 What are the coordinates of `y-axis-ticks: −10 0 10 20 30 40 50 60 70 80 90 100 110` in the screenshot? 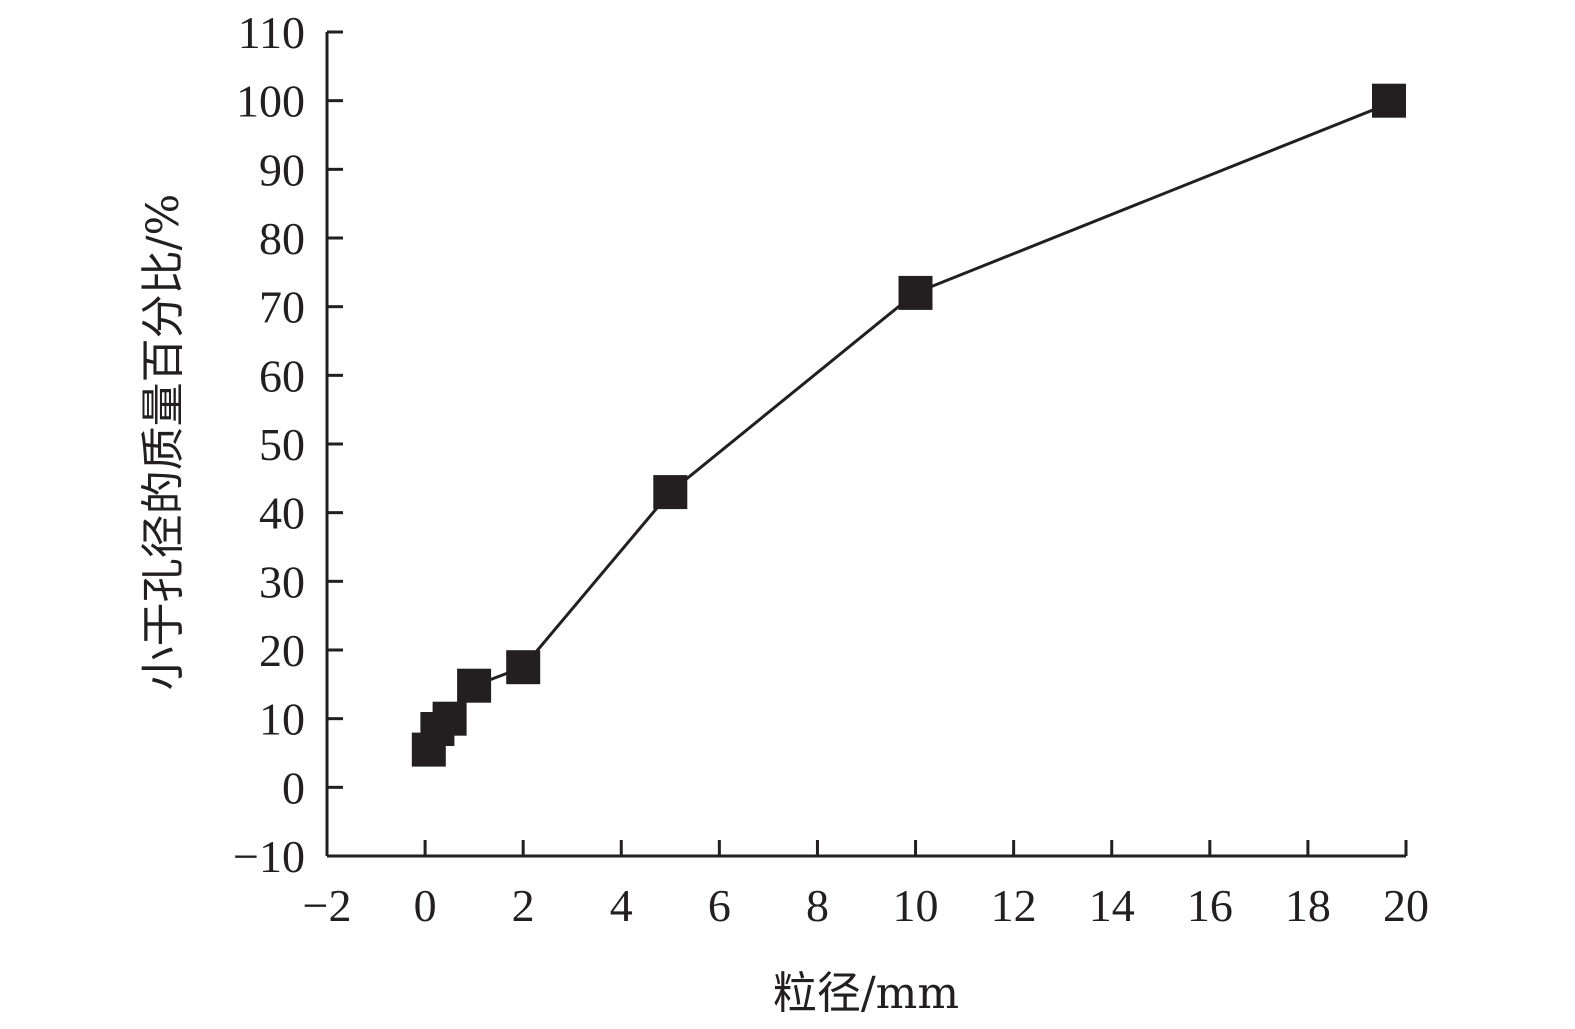 It's located at (288, 444).